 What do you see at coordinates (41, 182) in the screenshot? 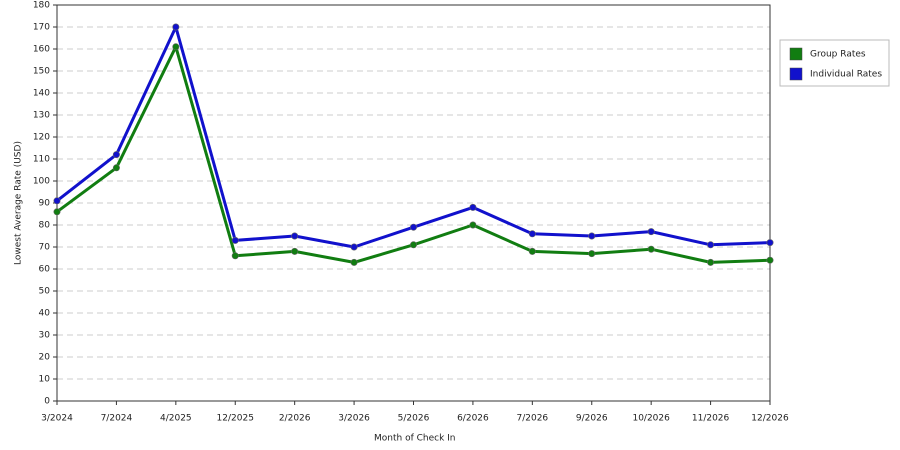
I see `y-tick-label: 100` at bounding box center [41, 182].